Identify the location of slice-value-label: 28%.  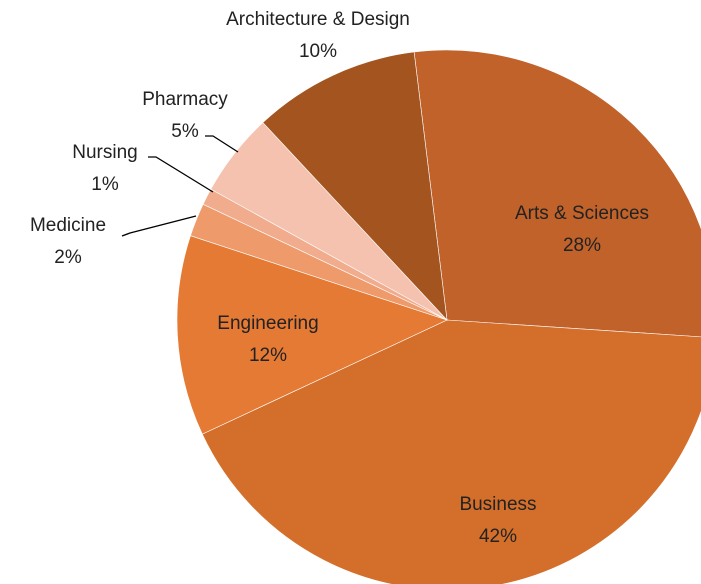
(582, 245).